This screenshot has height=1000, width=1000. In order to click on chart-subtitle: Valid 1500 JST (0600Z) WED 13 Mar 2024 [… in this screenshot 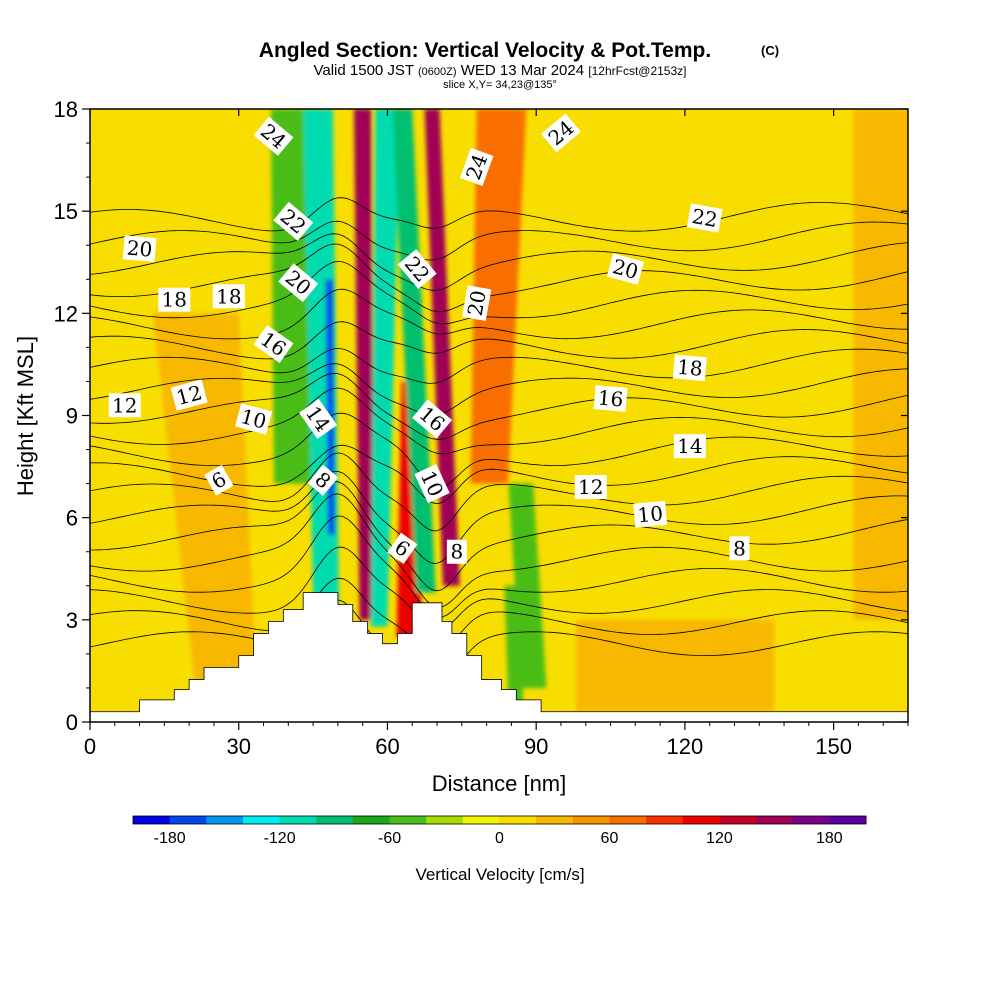, I will do `click(499, 70)`.